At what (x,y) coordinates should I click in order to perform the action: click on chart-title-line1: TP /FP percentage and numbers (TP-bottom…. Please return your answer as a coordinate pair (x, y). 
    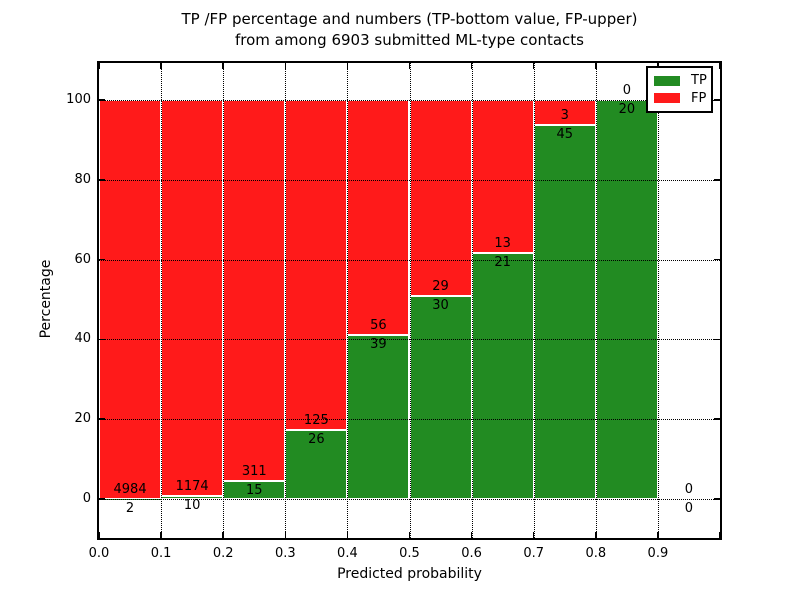
    Looking at the image, I should click on (409, 19).